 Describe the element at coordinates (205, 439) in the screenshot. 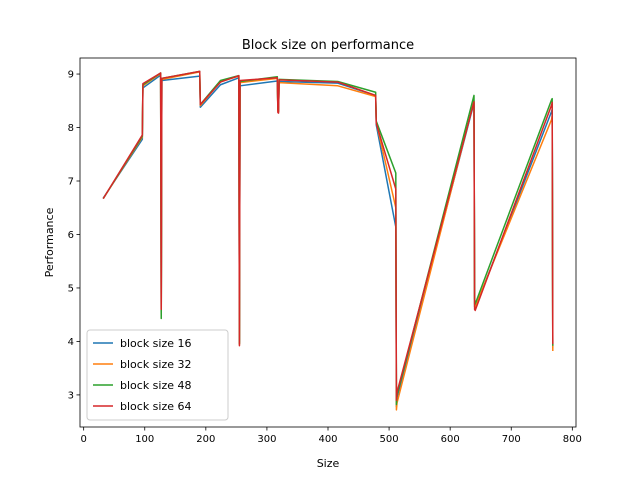

I see `x-tick-label: 200` at that location.